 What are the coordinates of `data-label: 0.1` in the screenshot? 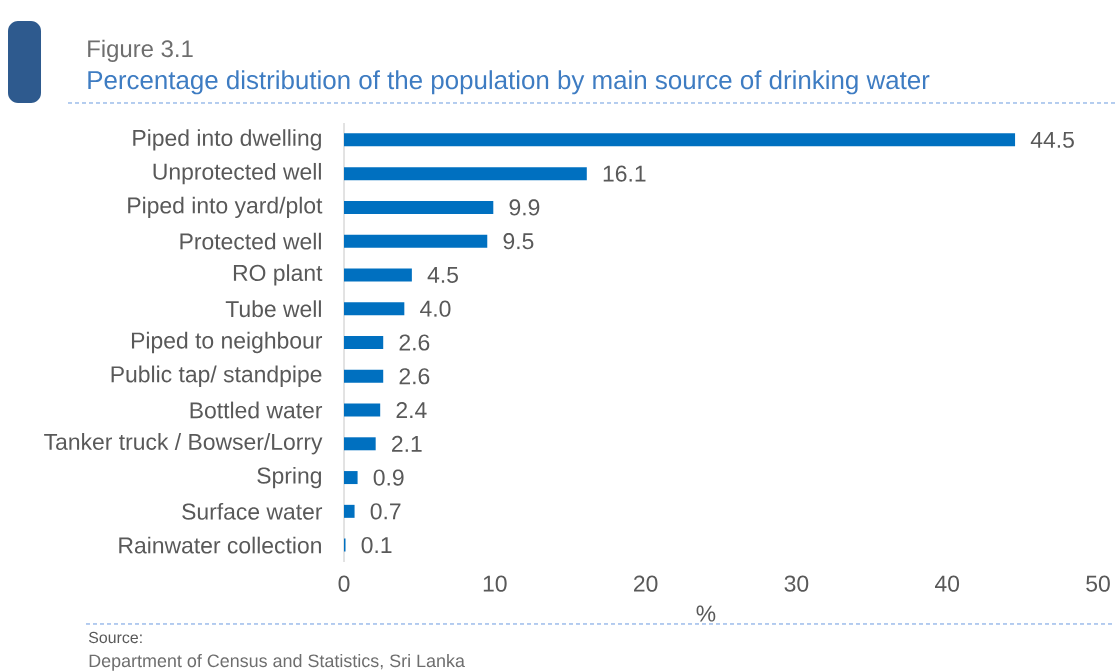 It's located at (376, 545).